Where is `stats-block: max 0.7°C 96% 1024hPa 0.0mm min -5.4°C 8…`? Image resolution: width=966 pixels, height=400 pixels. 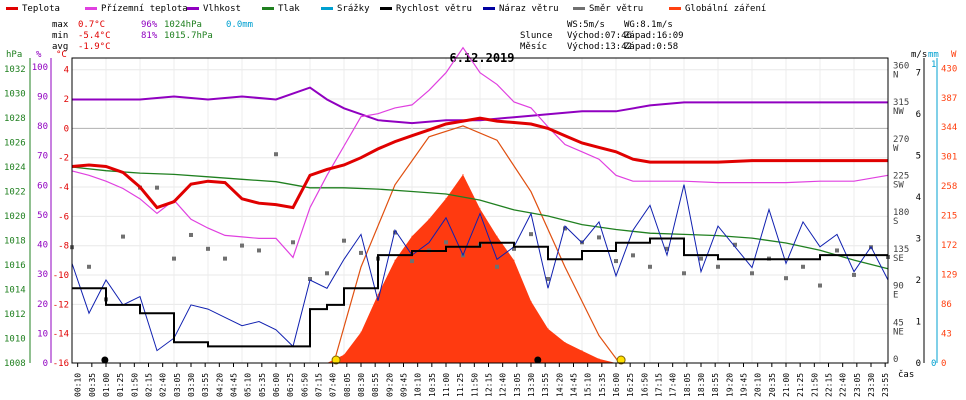
stats-block: max 0.7°C 96% 1024hPa 0.0mm min -5.4°C 8… is located at coordinates (152, 36).